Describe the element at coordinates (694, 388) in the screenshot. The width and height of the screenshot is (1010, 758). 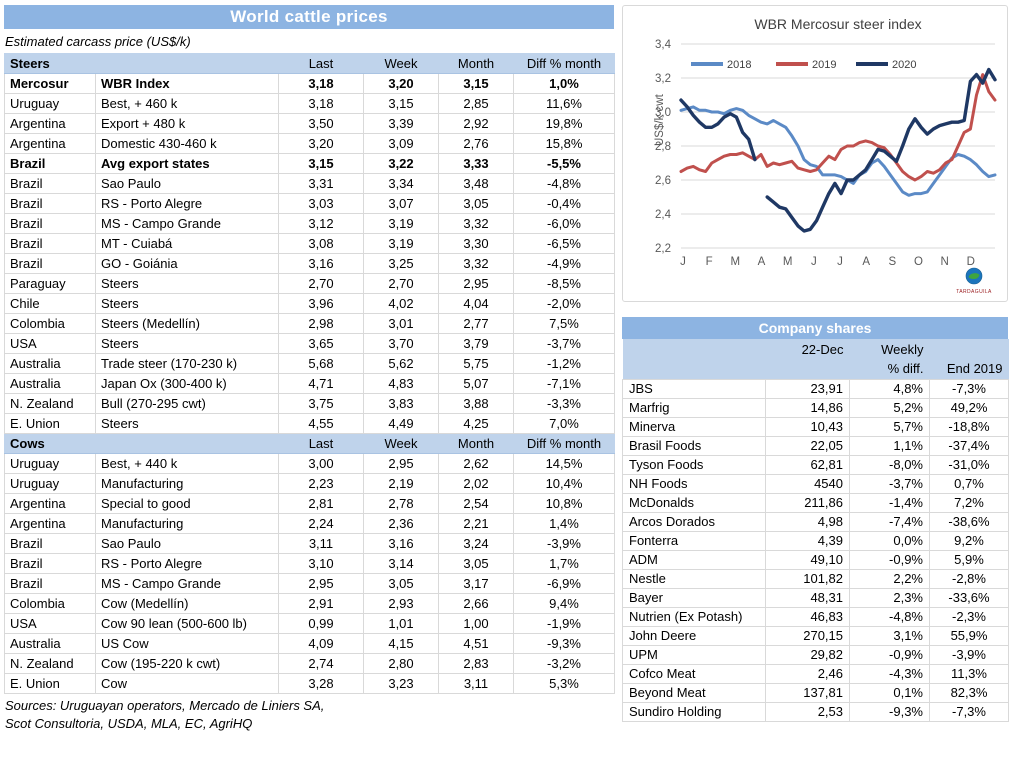
I see `company-name-cell: JBS` at that location.